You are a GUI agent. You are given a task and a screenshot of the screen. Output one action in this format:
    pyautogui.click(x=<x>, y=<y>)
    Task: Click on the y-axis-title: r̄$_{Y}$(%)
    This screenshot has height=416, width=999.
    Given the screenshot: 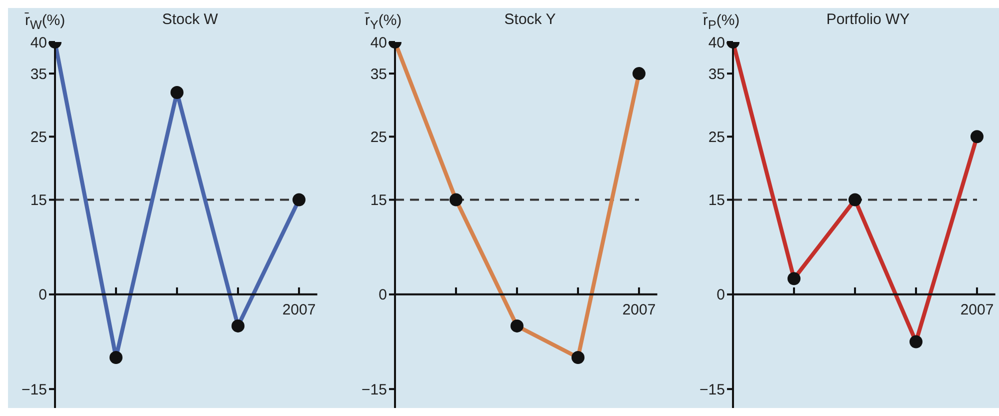 What is the action you would take?
    pyautogui.click(x=383, y=22)
    